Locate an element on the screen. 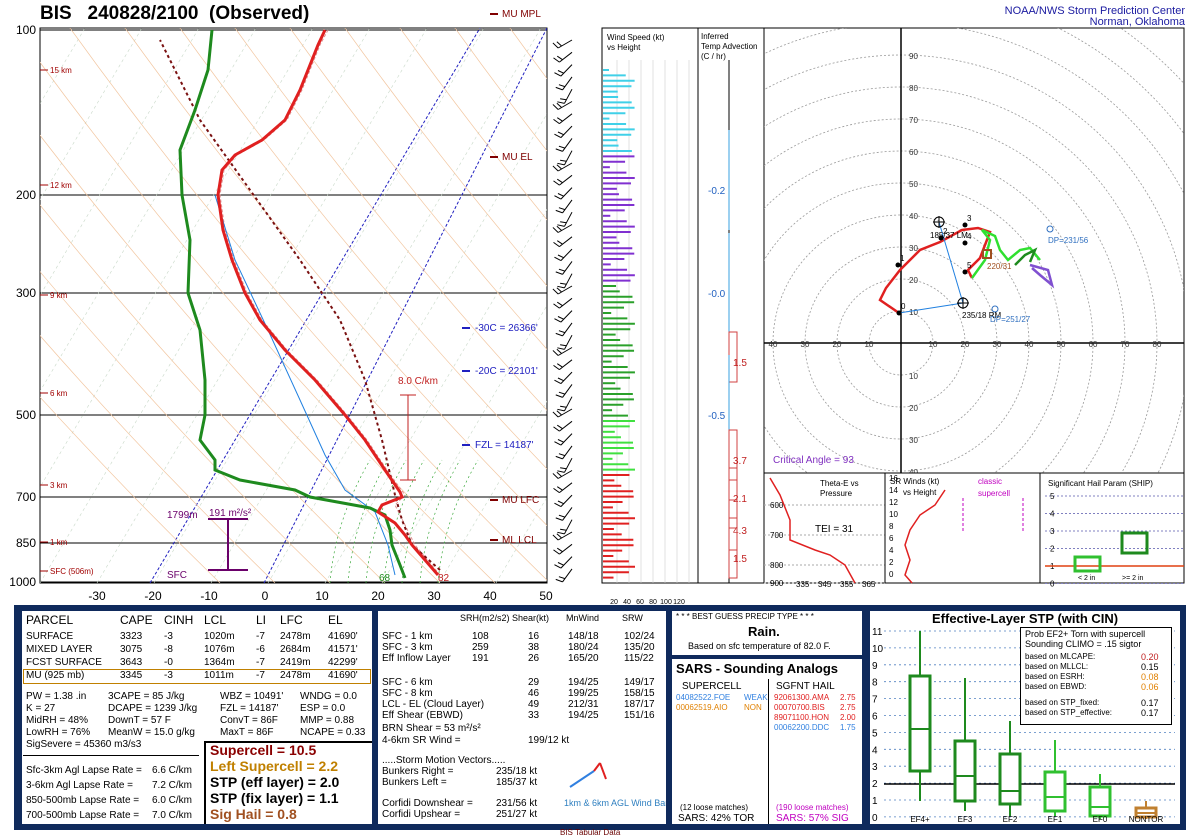 The width and height of the screenshot is (1195, 837). composite-param: STP (eff layer) = 2.0 is located at coordinates (275, 782).